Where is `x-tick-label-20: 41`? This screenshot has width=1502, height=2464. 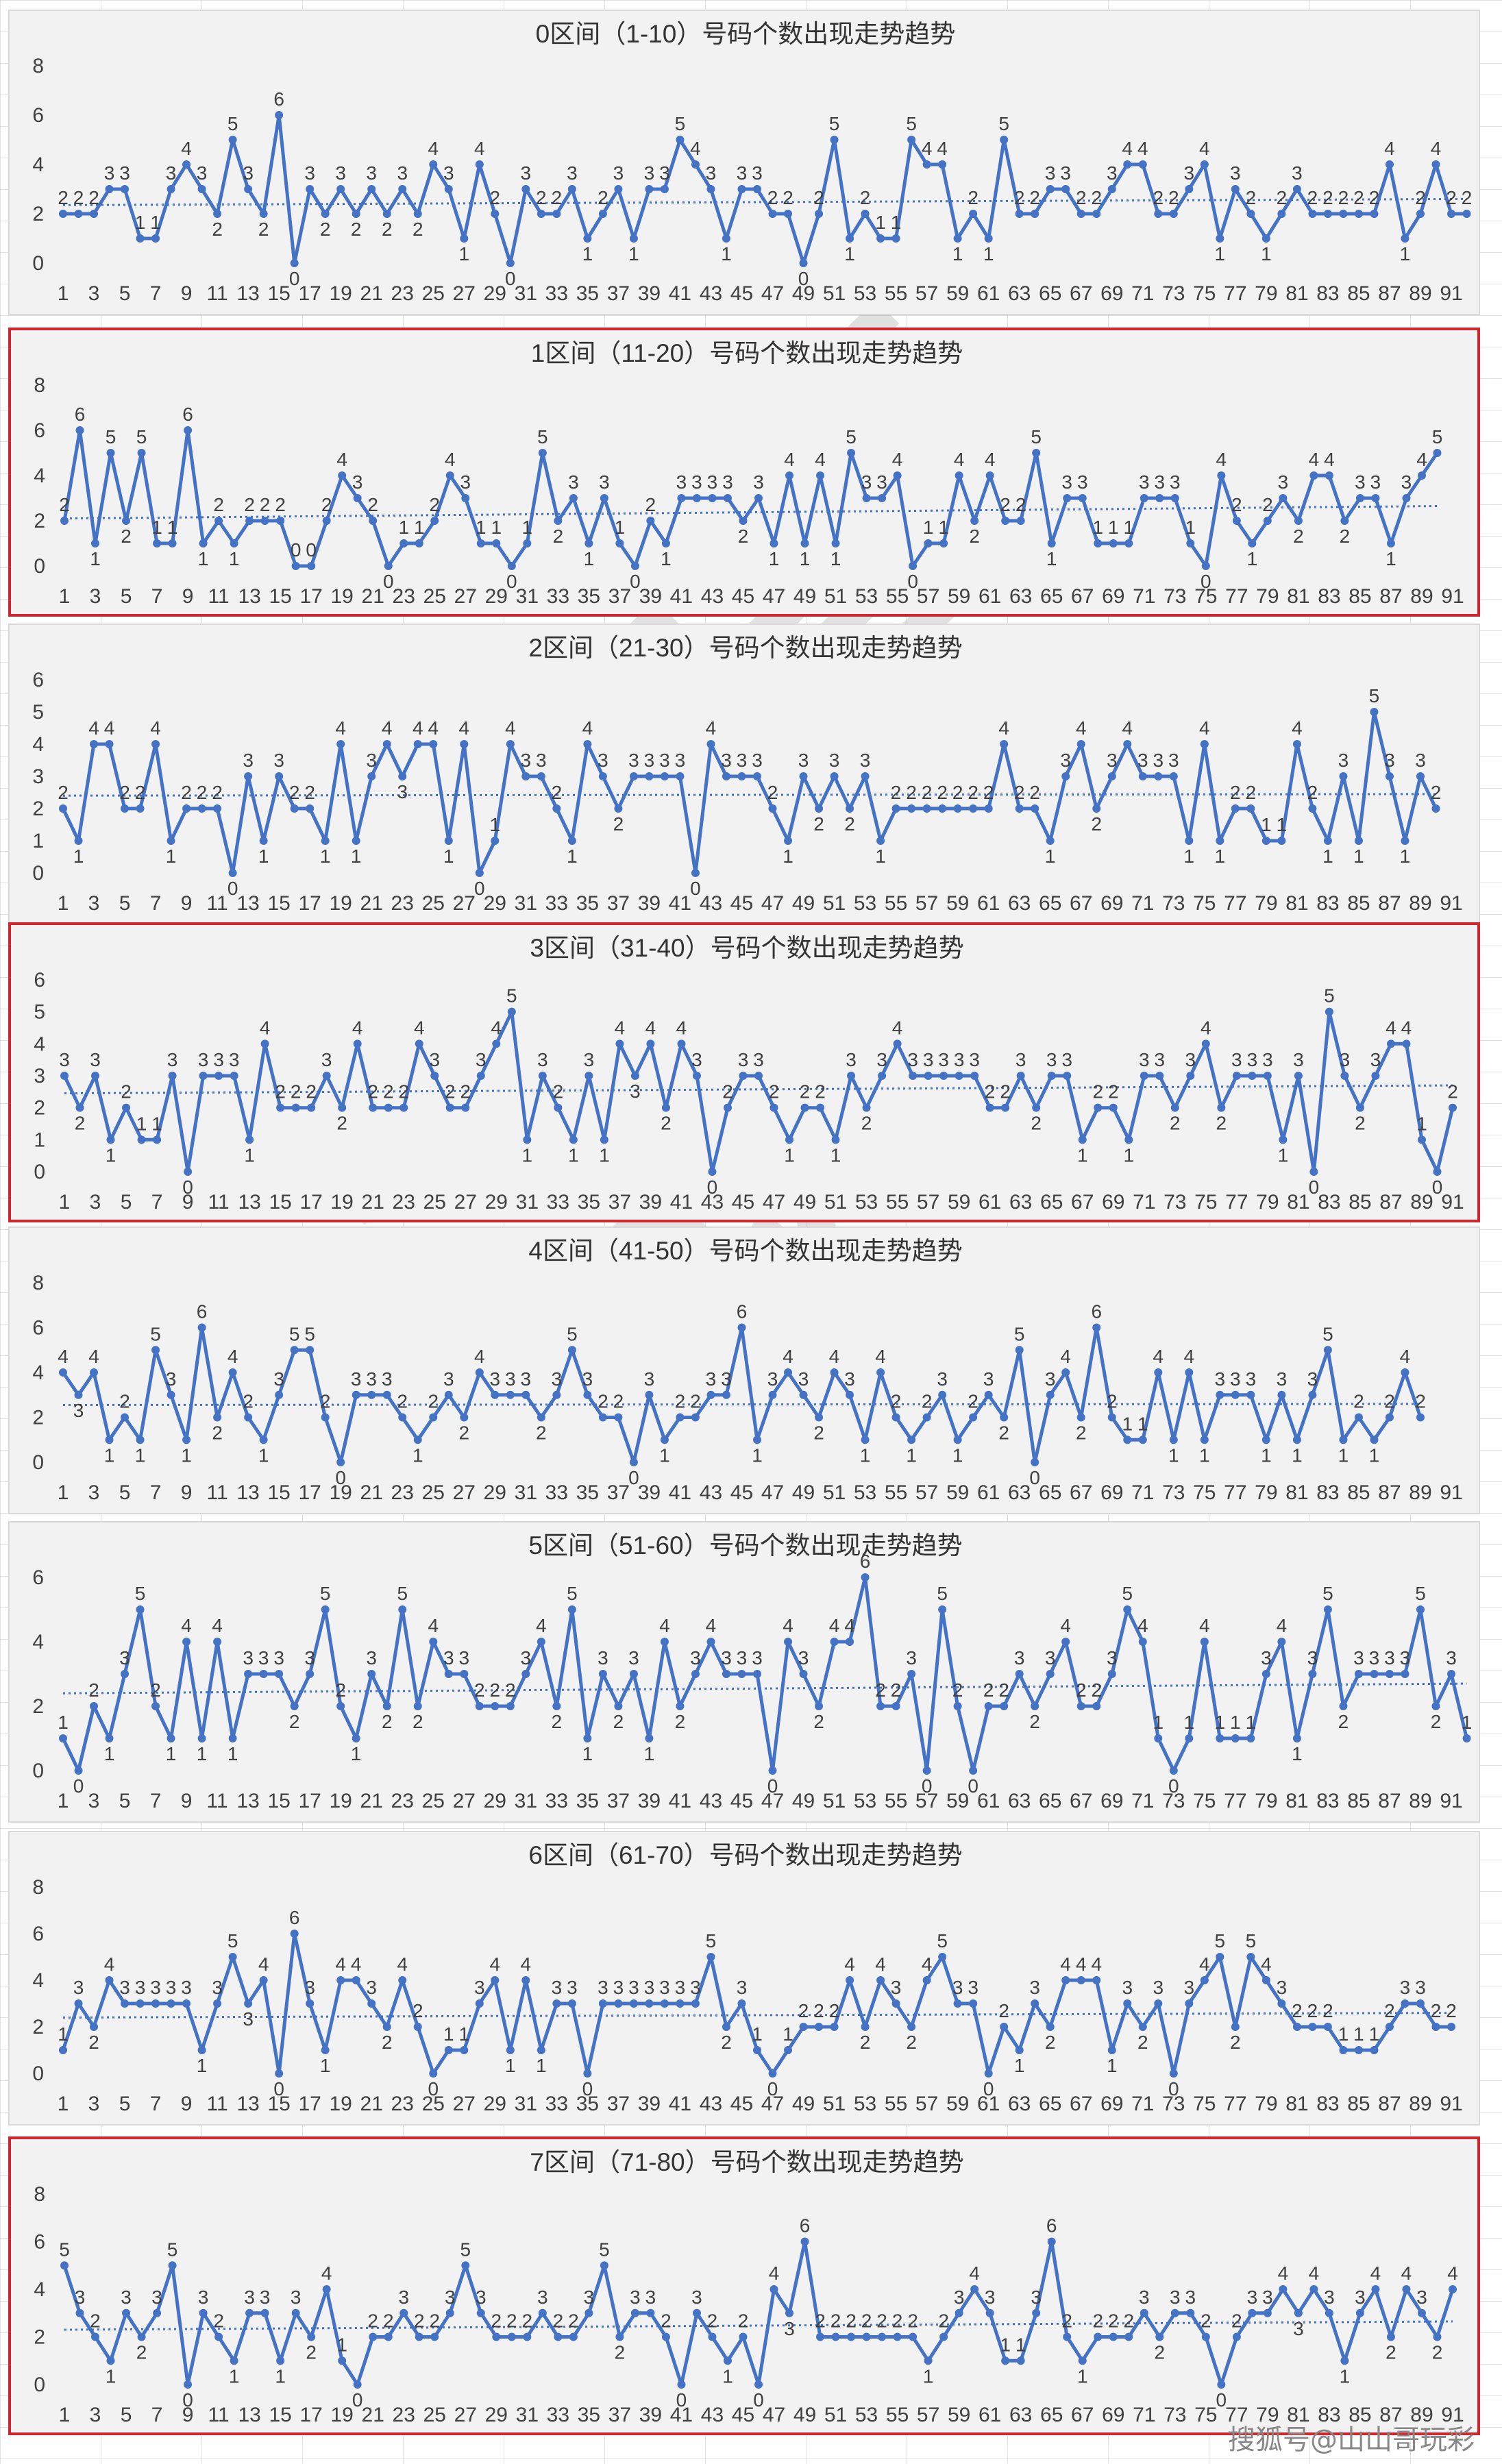 x-tick-label-20: 41 is located at coordinates (682, 596).